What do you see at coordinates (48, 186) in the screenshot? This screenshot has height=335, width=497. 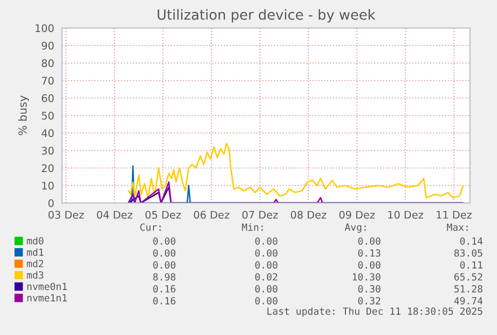 I see `y-tick-label: 10` at bounding box center [48, 186].